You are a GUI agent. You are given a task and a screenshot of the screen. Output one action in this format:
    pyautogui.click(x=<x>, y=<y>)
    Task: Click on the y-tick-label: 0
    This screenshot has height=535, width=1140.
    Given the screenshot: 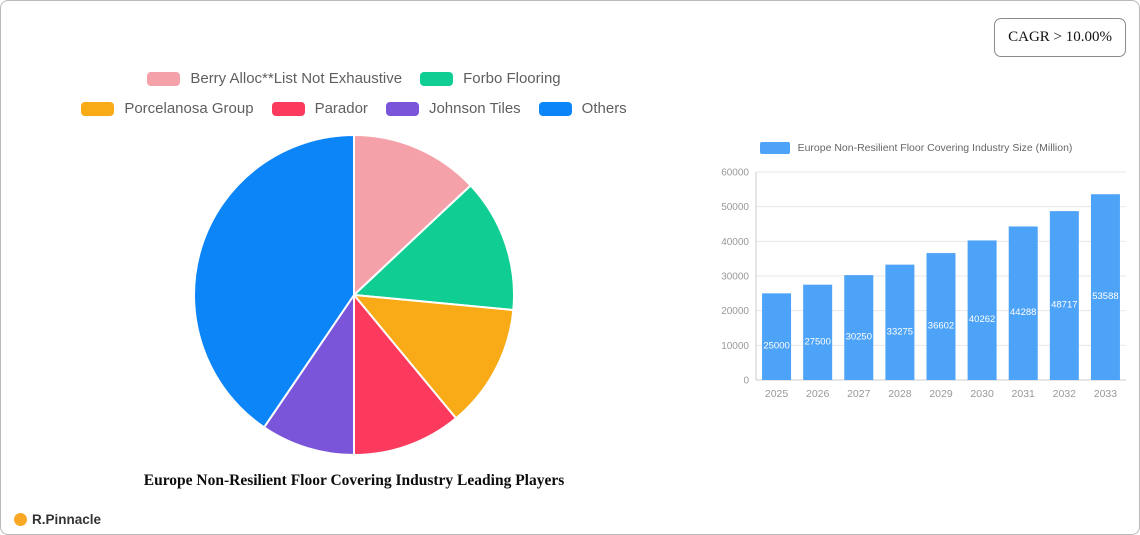 What is the action you would take?
    pyautogui.click(x=746, y=381)
    